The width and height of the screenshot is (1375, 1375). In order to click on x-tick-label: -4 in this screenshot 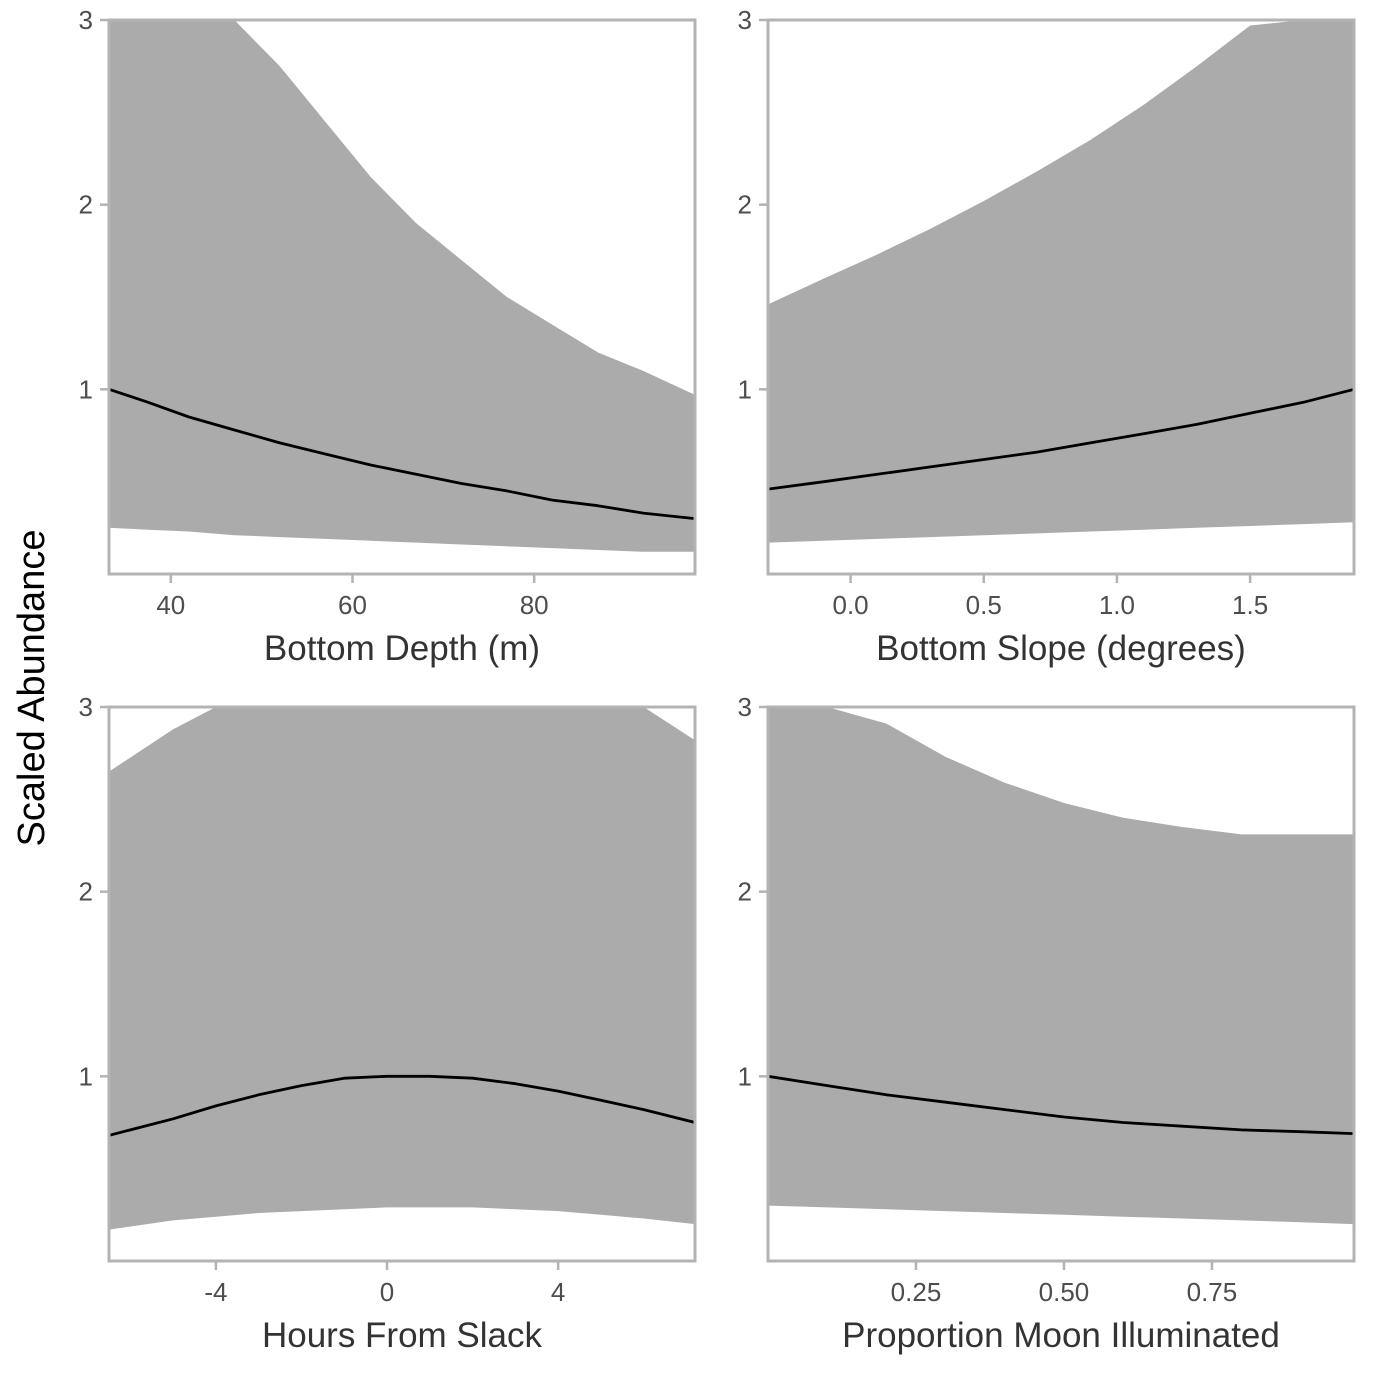, I will do `click(215, 1292)`.